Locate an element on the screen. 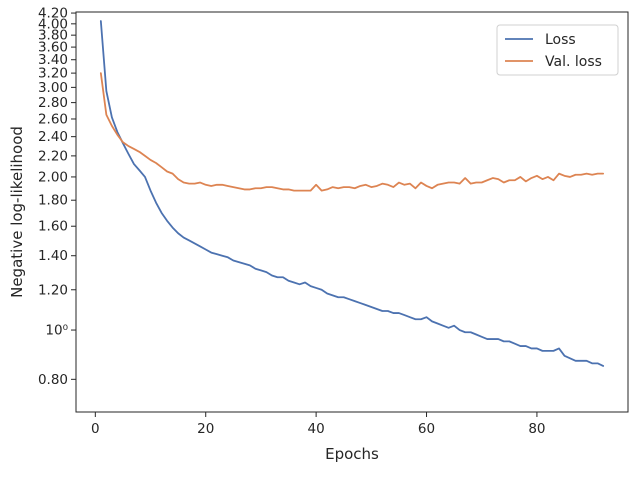  y-tick-label: 4.00 is located at coordinates (53, 24).